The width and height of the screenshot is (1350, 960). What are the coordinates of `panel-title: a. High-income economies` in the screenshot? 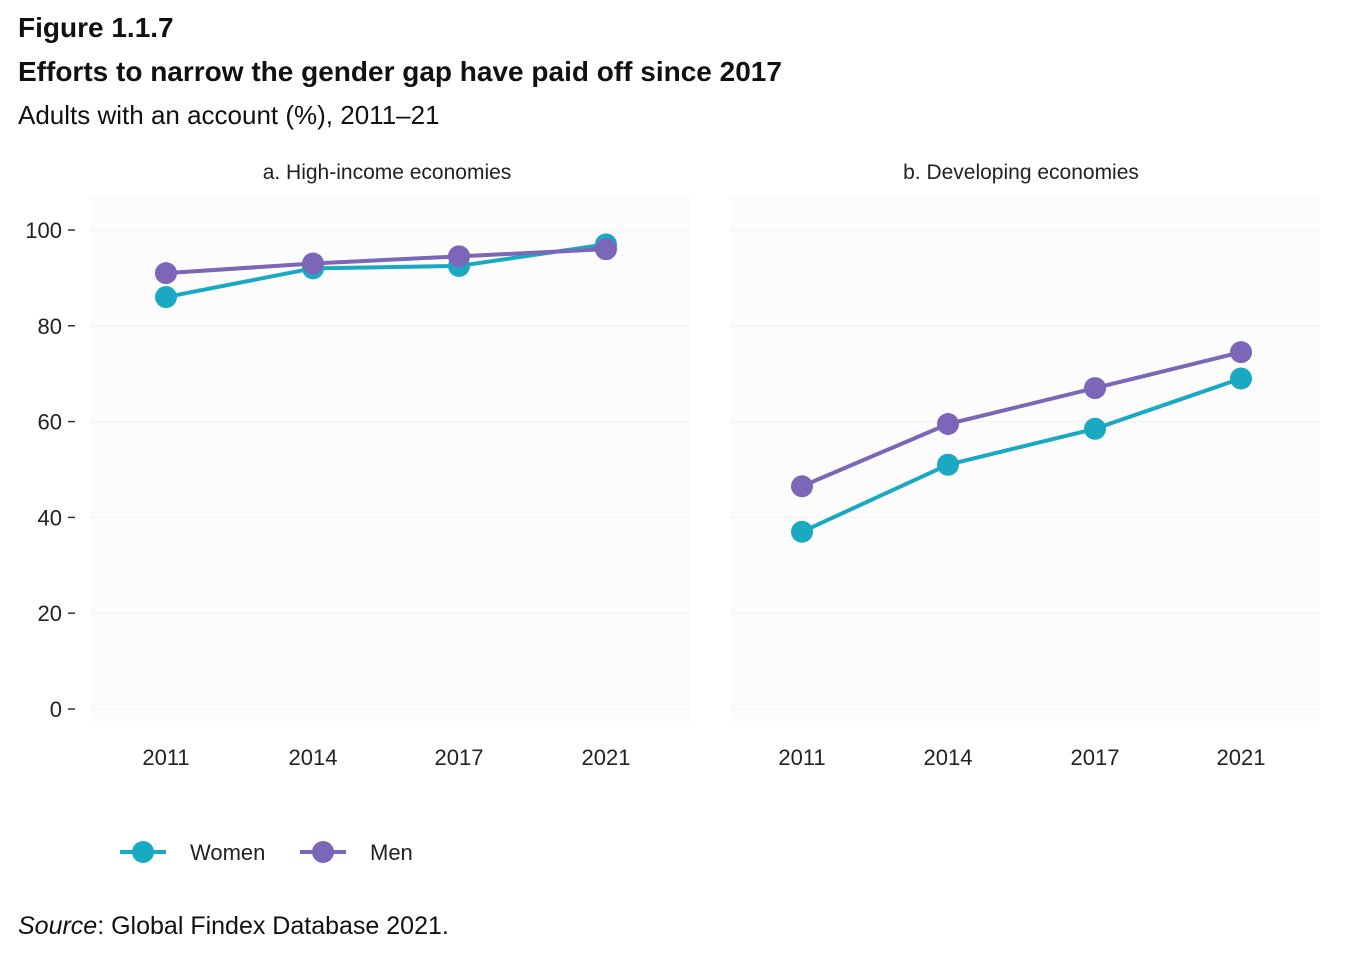 It's located at (387, 172).